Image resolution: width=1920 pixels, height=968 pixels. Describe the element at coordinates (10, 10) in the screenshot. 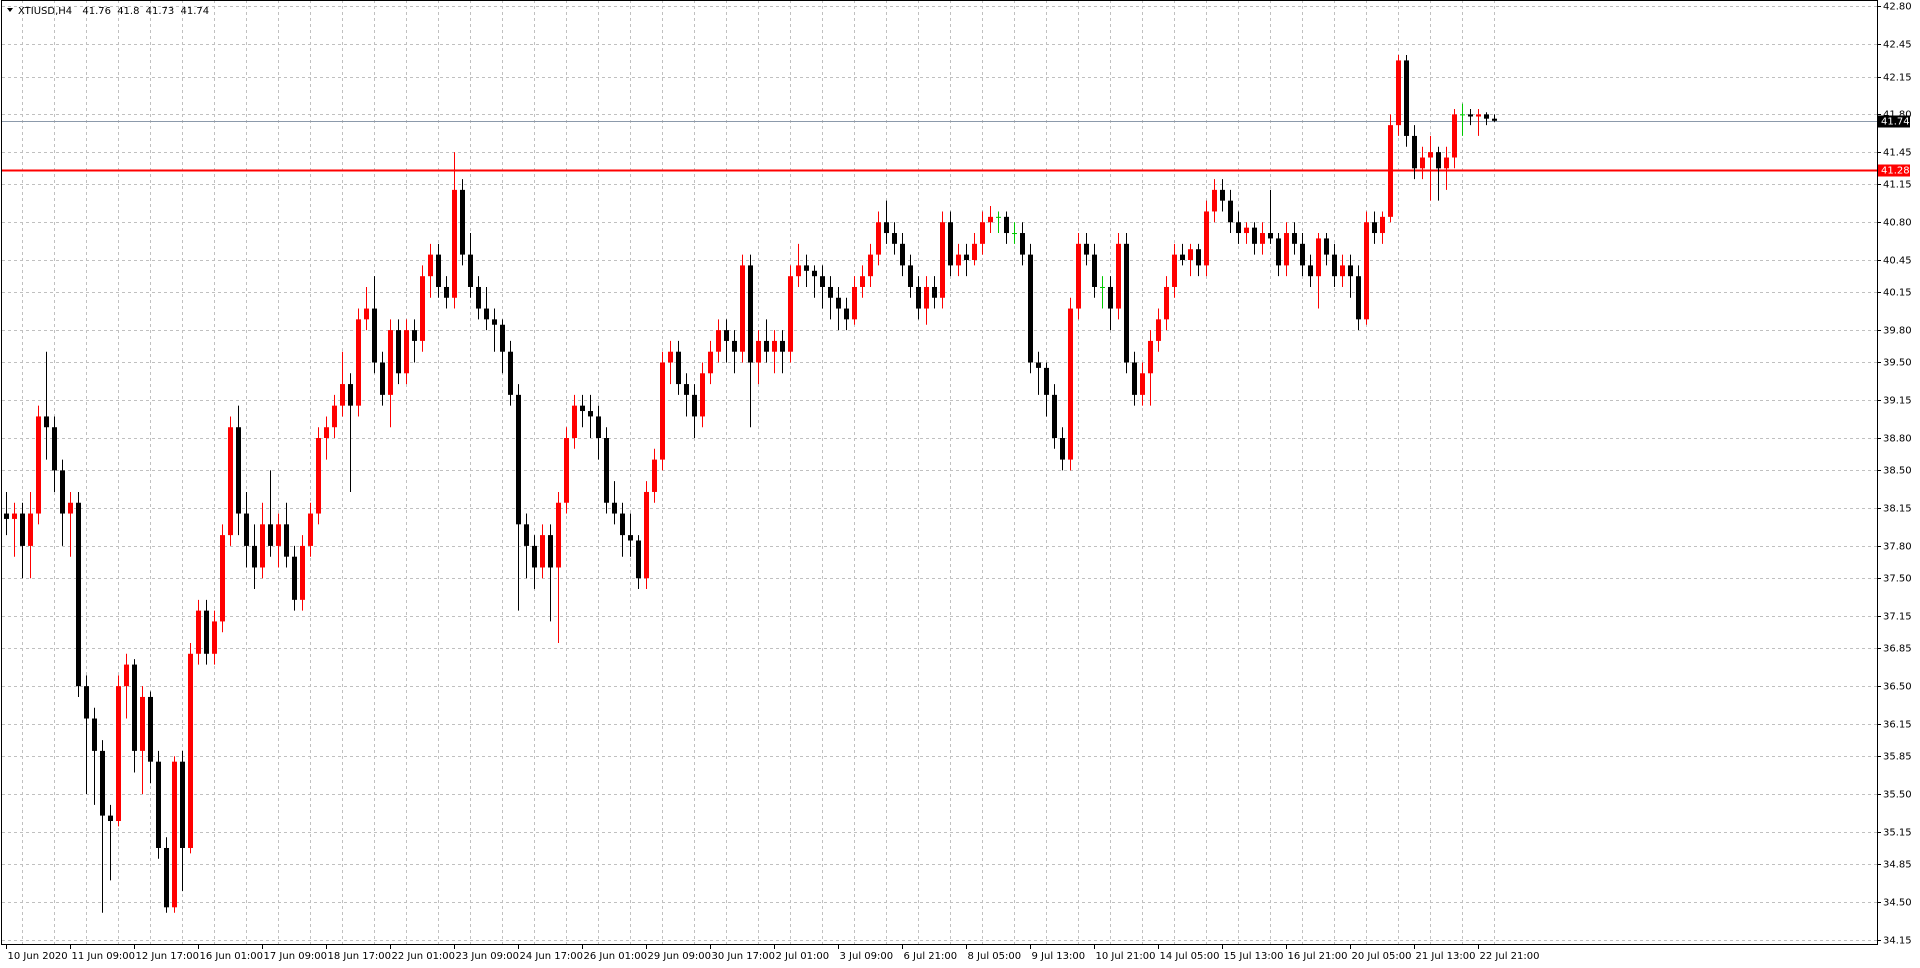

I see `symbol-menu-icon` at that location.